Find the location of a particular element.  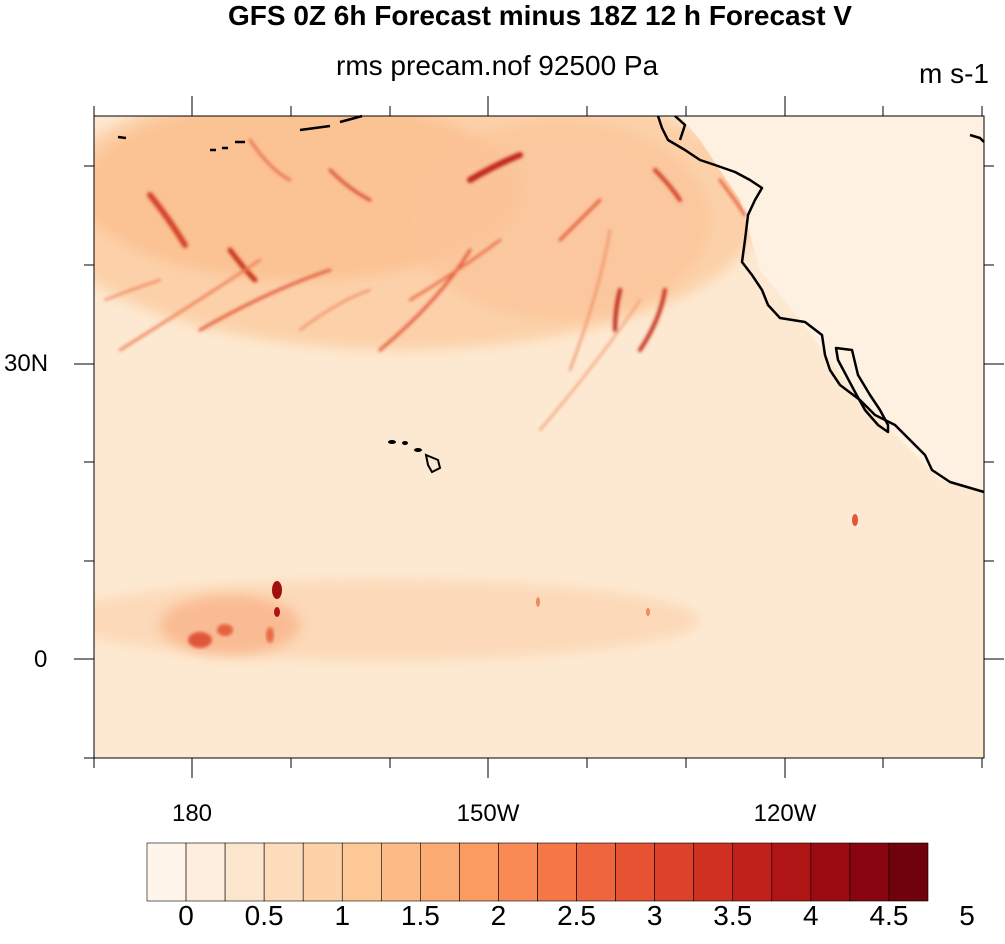

north-america-coastline is located at coordinates (820, 304).